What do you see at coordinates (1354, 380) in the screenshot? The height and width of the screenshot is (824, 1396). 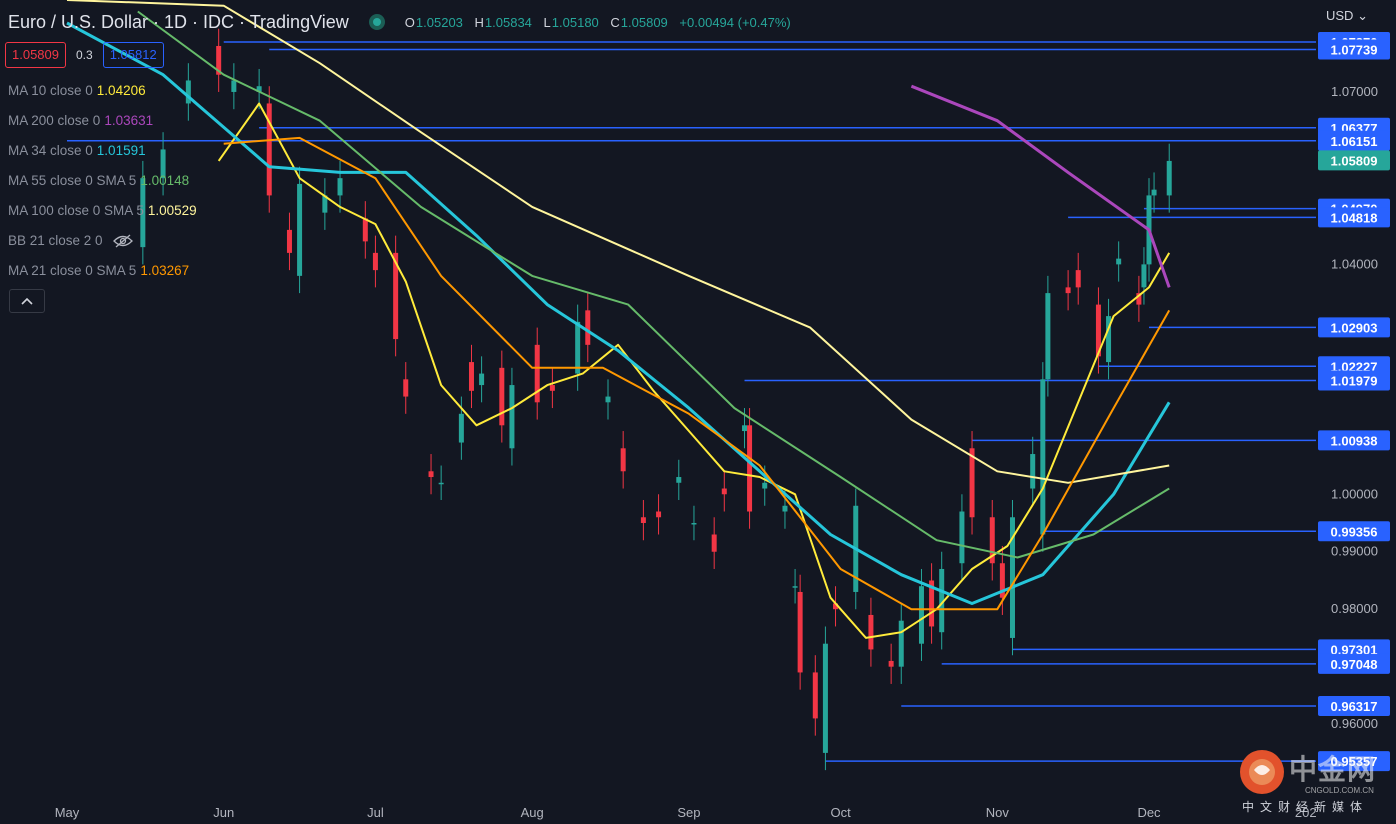 I see `level-price-tag: 1.01979` at bounding box center [1354, 380].